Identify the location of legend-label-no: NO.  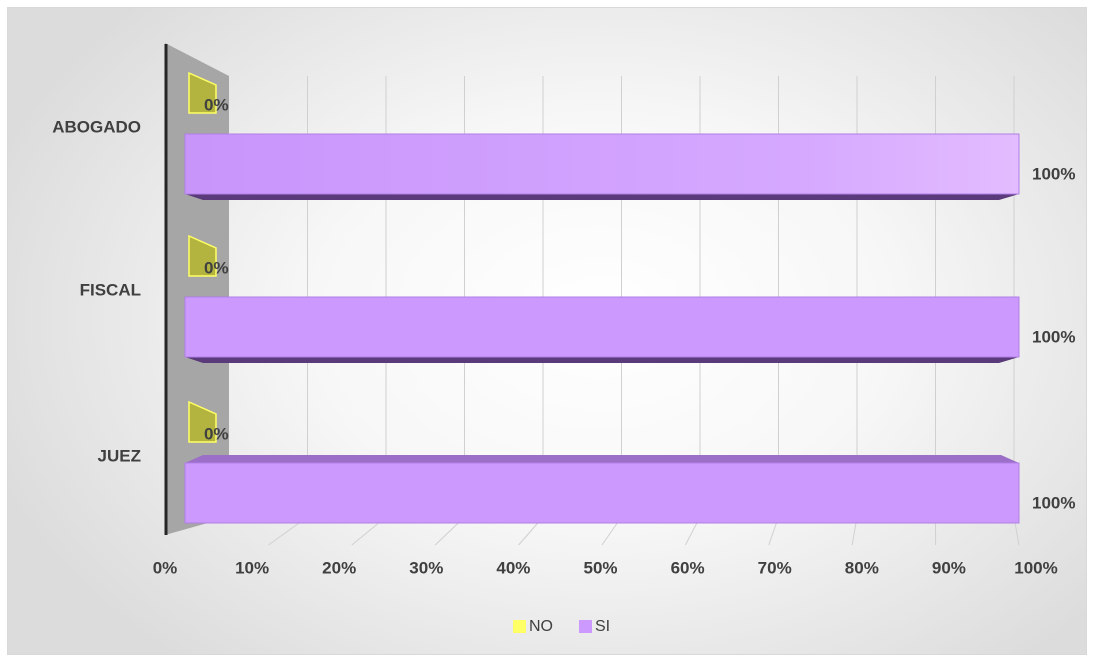
(541, 626).